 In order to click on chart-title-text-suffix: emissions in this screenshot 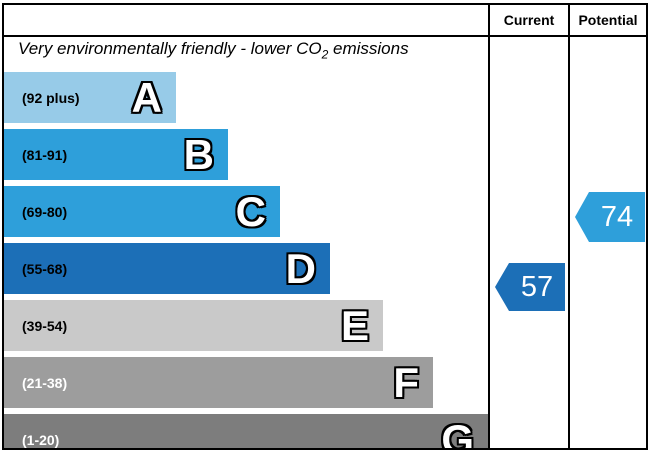, I will do `click(368, 48)`.